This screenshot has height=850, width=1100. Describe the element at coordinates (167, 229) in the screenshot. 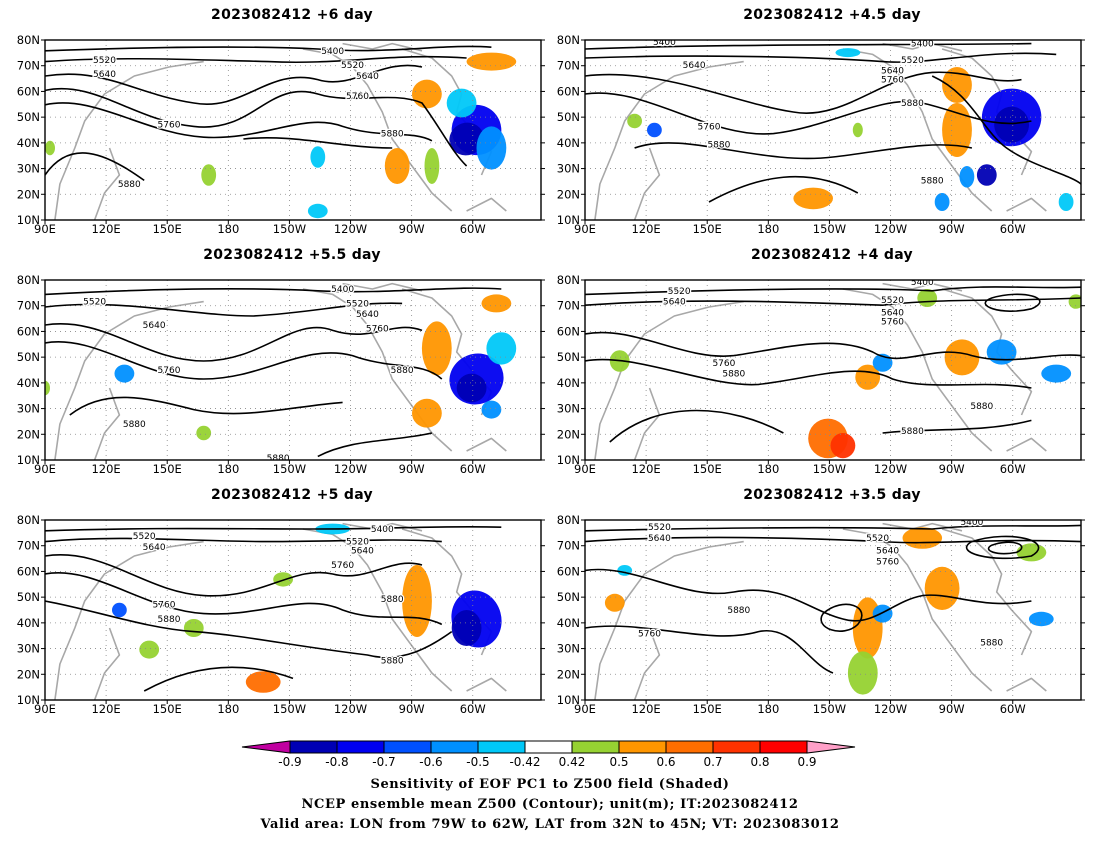

I see `lon-label: 150E` at that location.